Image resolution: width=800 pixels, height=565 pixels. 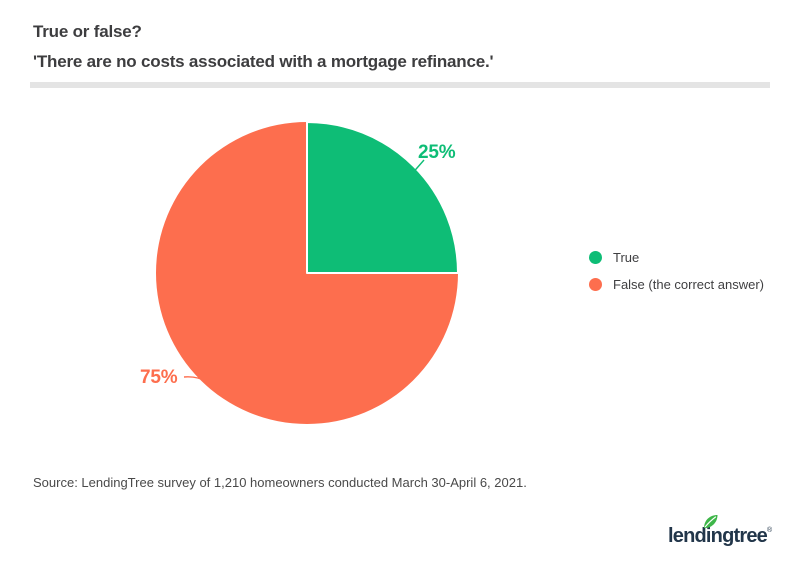 I want to click on lendingtree-logo: lendingtree®, so click(x=720, y=533).